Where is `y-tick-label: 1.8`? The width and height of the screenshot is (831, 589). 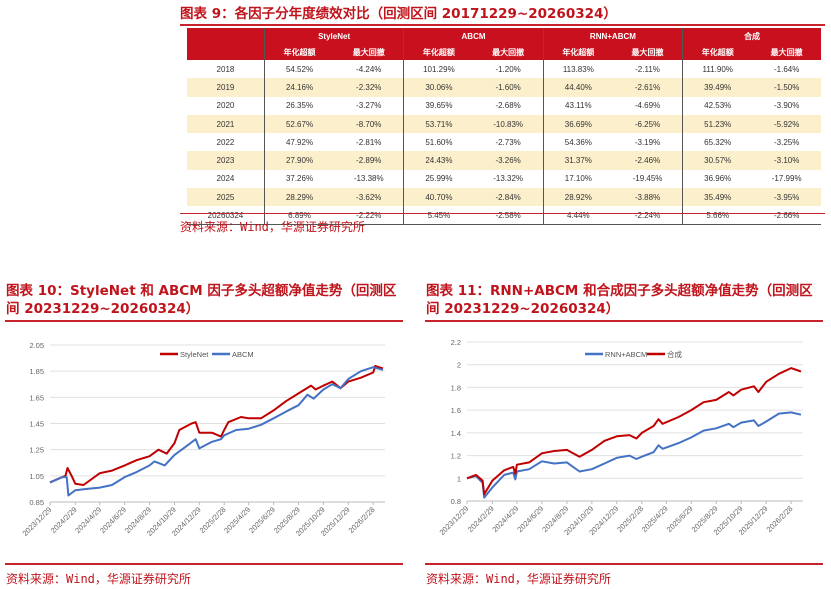 y-tick-label: 1.8 is located at coordinates (456, 387).